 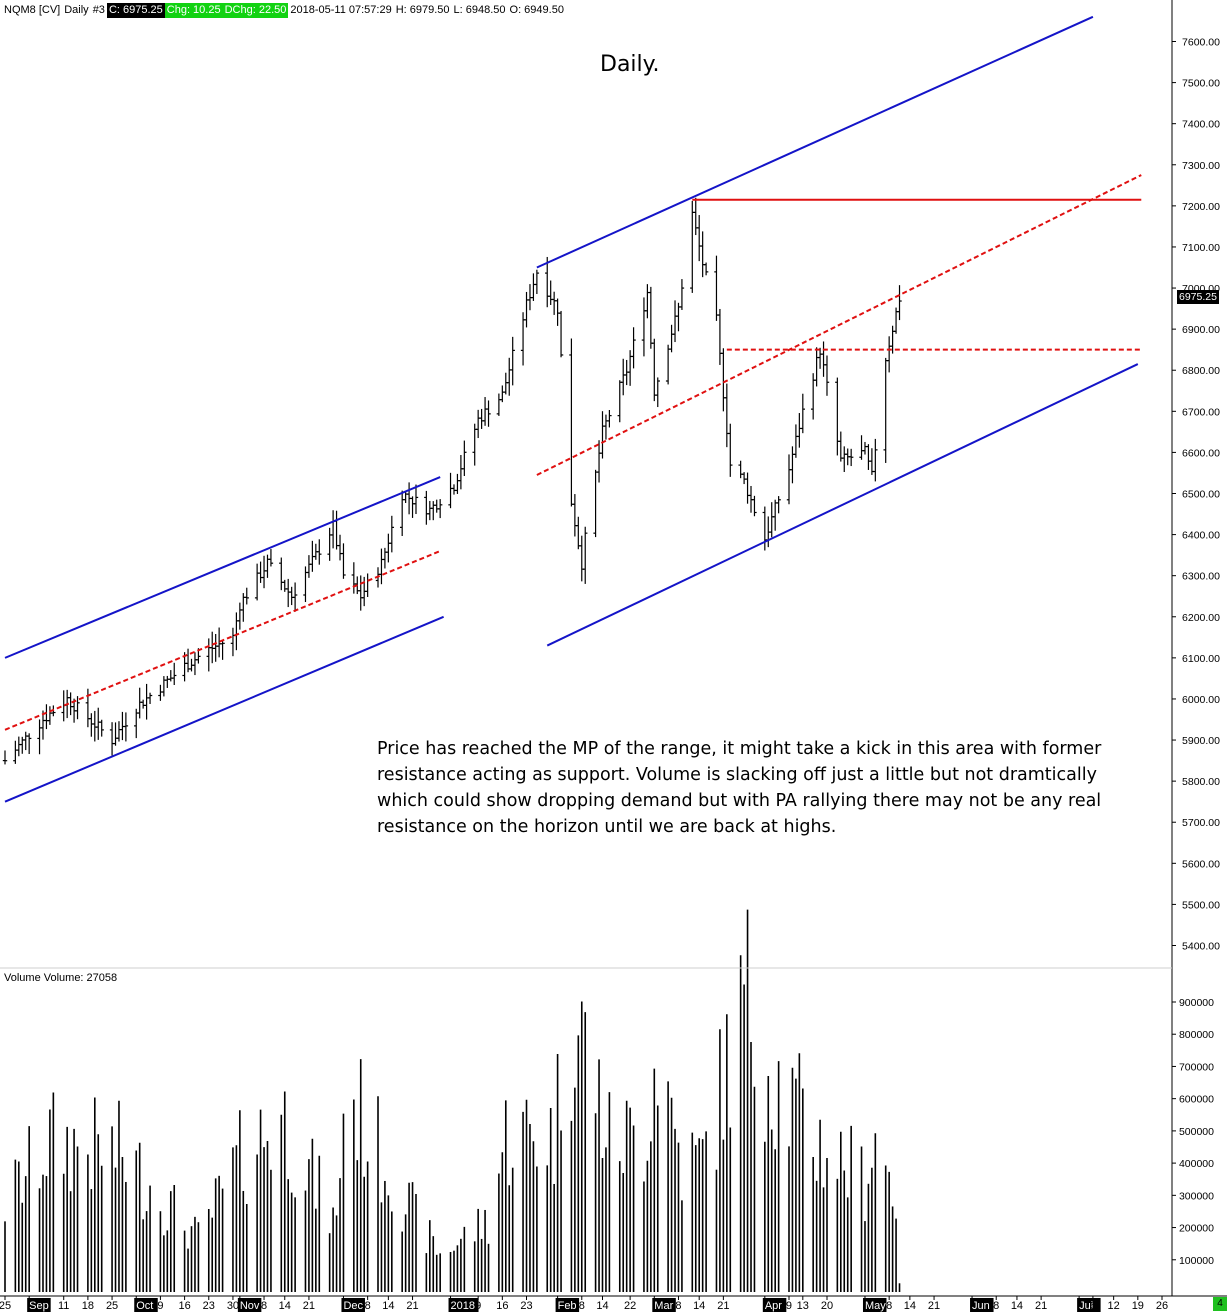 I want to click on price-tick-label: 7200.00, so click(x=1201, y=207).